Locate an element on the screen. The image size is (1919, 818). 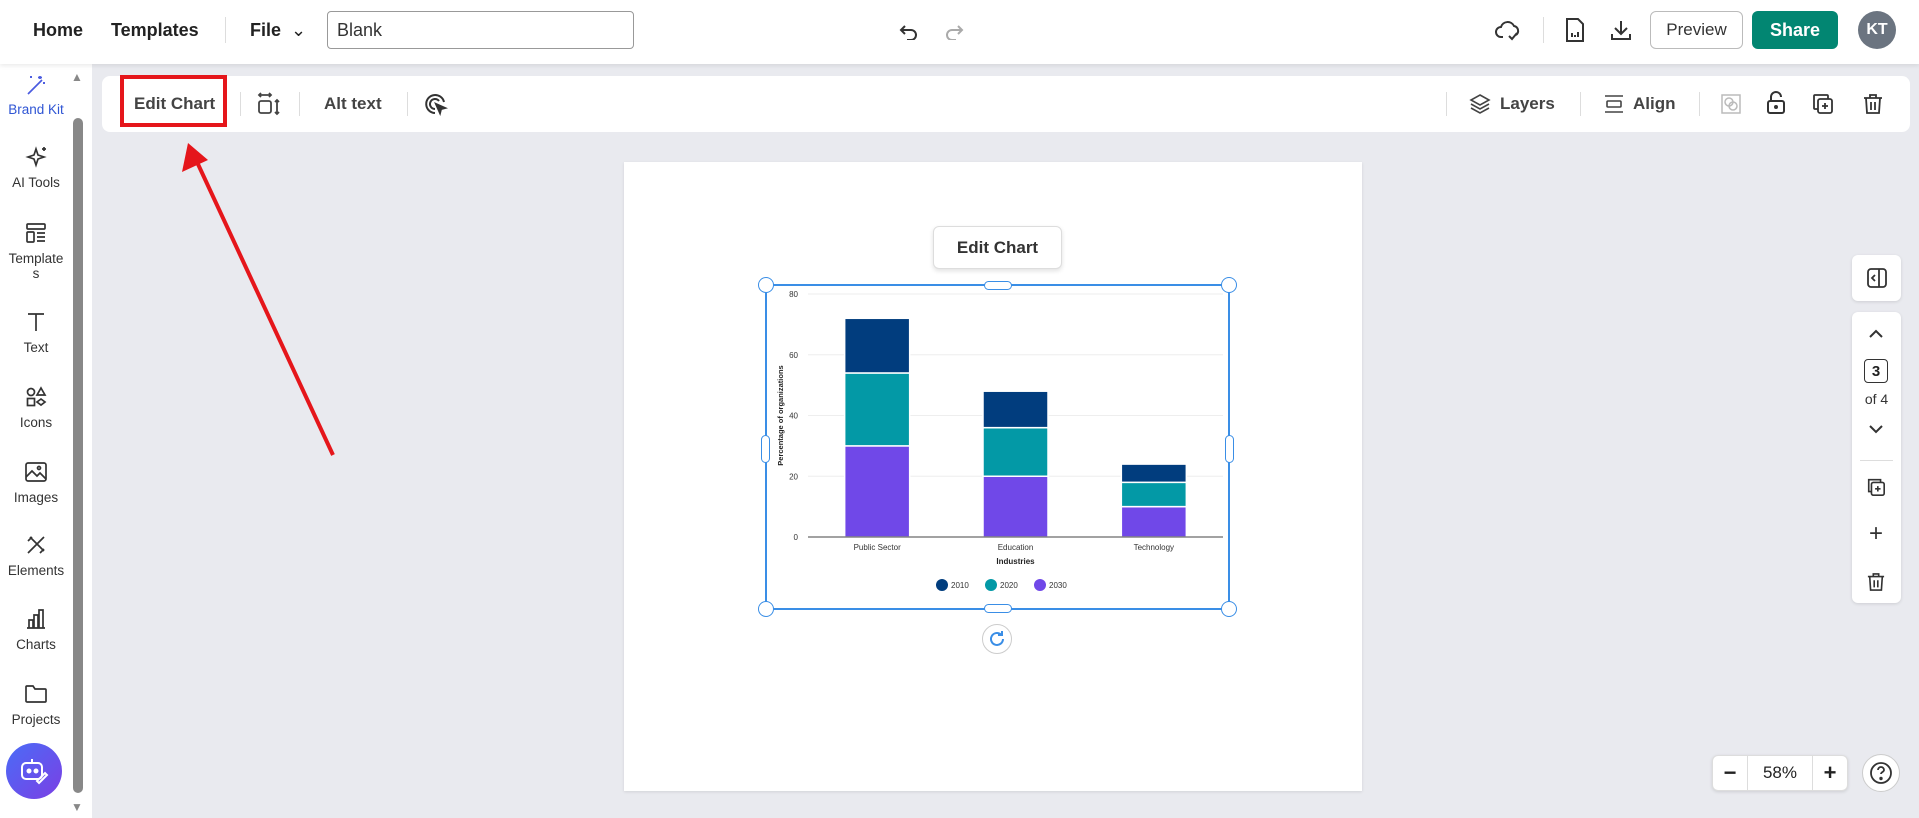
y-tick-label: 0 is located at coordinates (796, 537).